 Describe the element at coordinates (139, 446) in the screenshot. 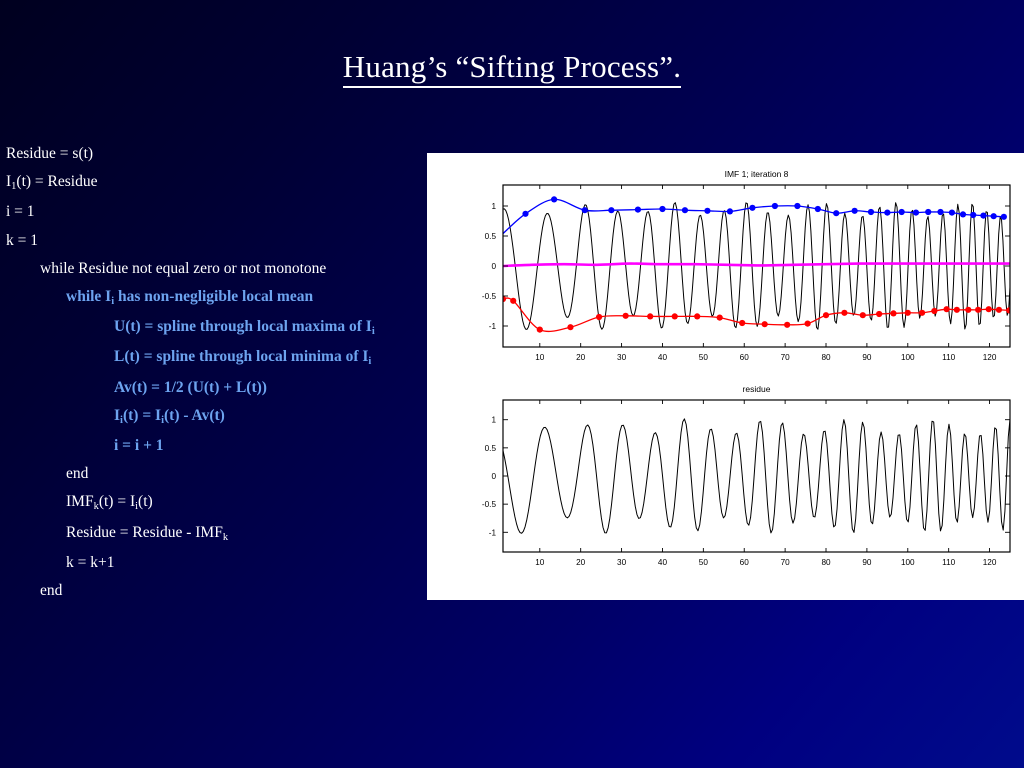

I see `pseudocode-line: i = i + 1` at that location.